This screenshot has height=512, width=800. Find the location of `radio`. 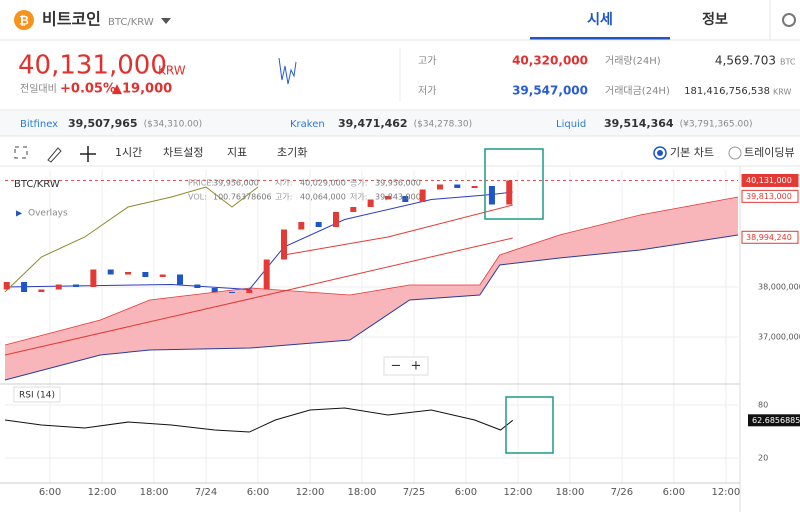

radio is located at coordinates (735, 153).